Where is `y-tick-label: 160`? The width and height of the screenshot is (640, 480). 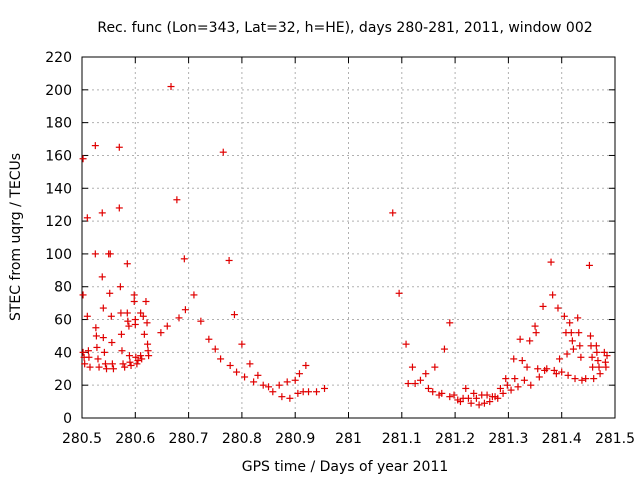 y-tick-label: 160 is located at coordinates (58, 156).